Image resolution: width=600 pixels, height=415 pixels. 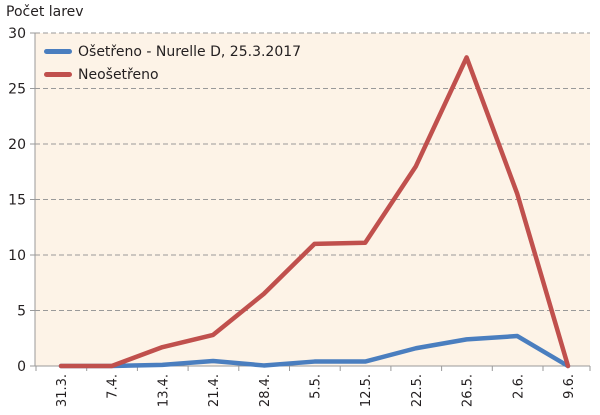 I want to click on y-tick-label: 30, so click(x=17, y=34).